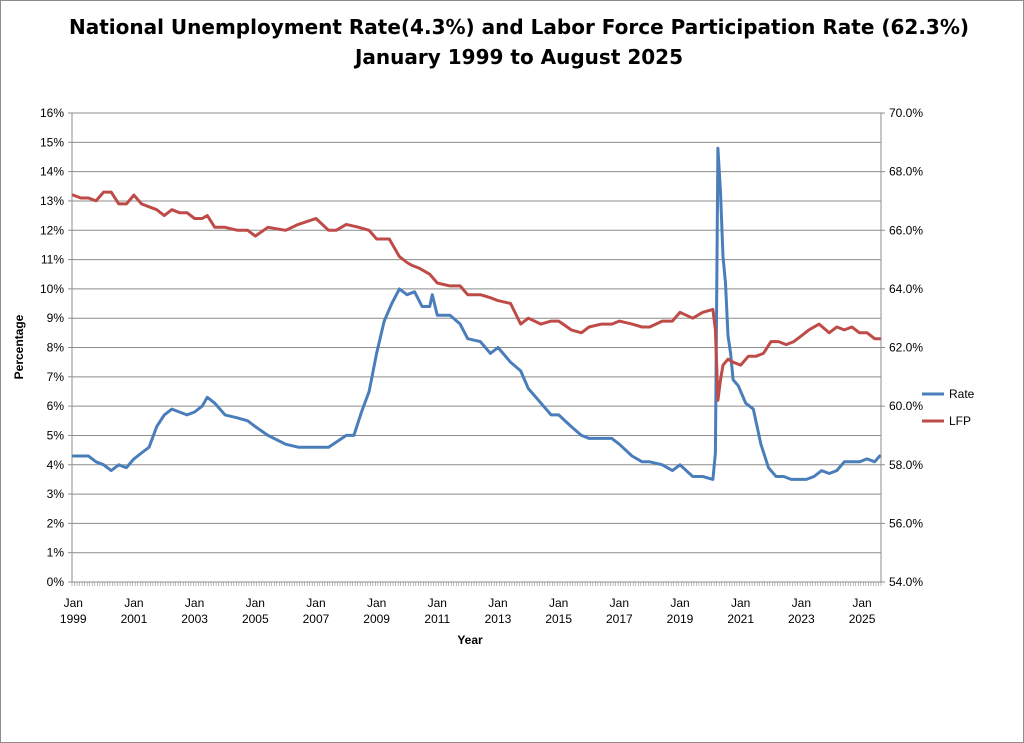  Describe the element at coordinates (194, 619) in the screenshot. I see `x-tick-label-year: 2003` at that location.